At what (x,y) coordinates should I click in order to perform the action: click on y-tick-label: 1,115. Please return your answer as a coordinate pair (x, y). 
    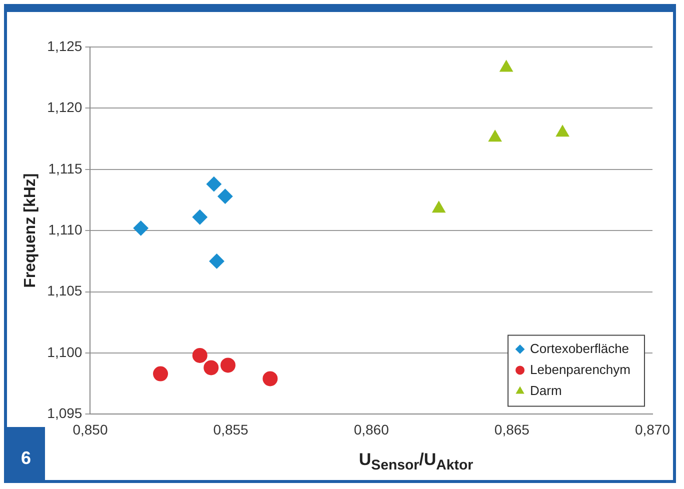
    Looking at the image, I should click on (65, 168).